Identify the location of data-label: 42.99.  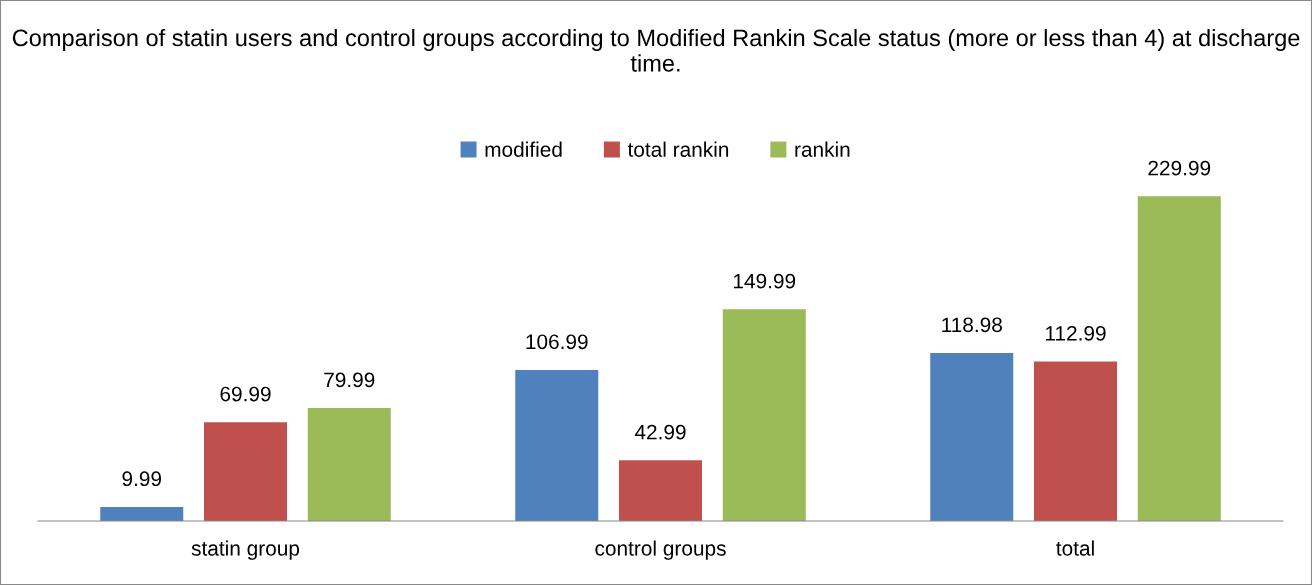
(660, 432).